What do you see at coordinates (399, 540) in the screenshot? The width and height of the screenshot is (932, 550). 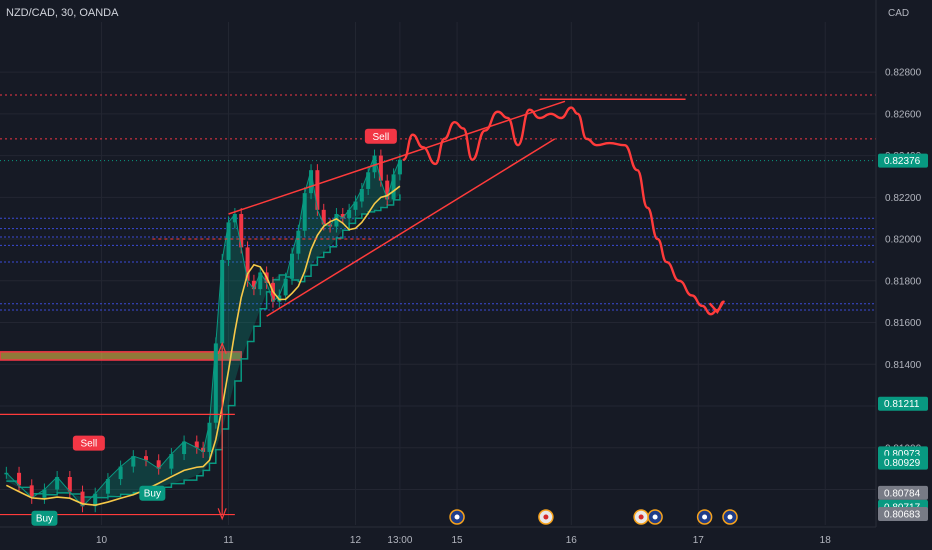 I see `time-tick-label: 13:00` at bounding box center [399, 540].